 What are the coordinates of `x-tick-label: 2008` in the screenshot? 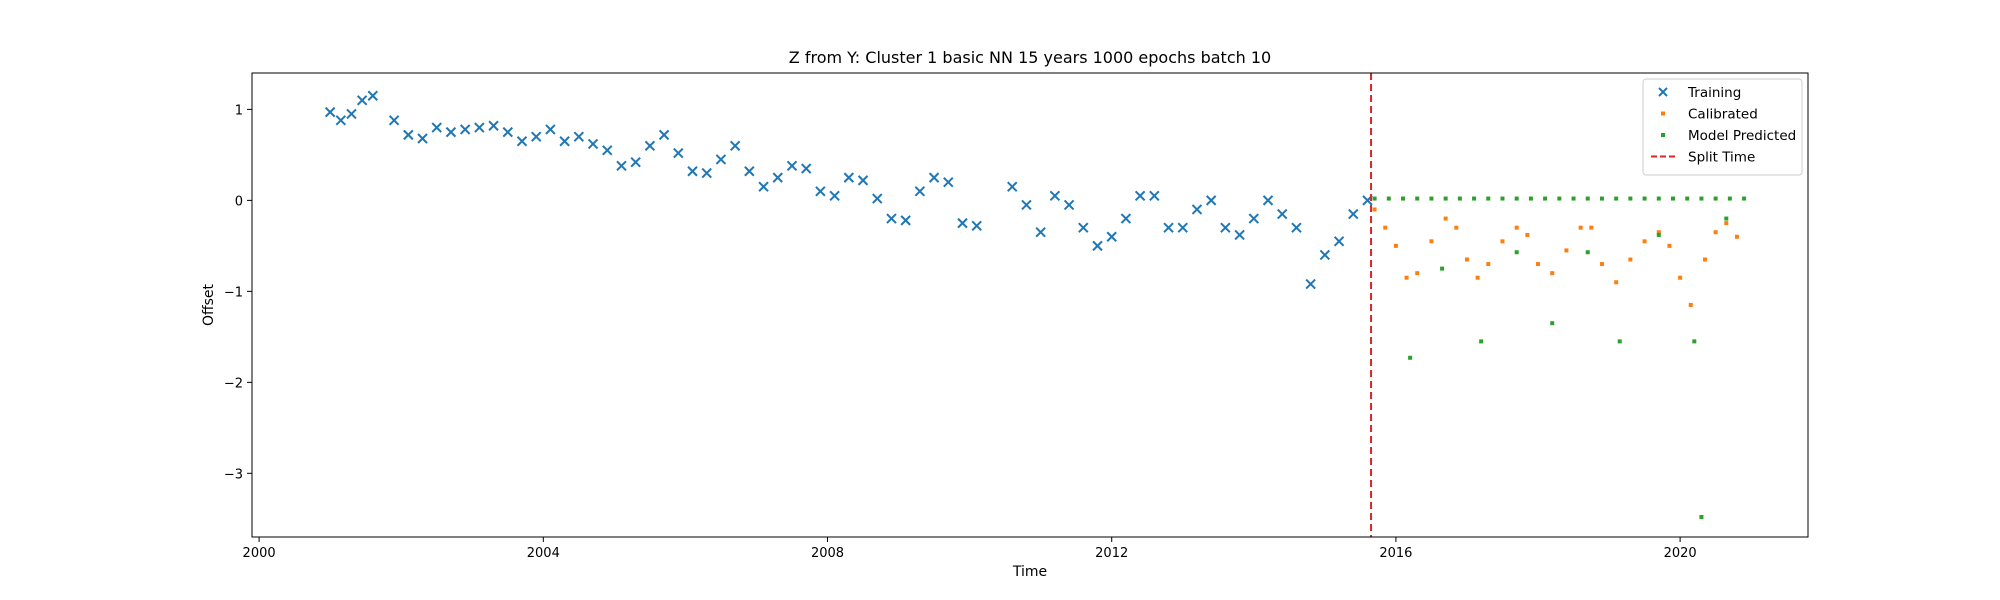 It's located at (827, 553).